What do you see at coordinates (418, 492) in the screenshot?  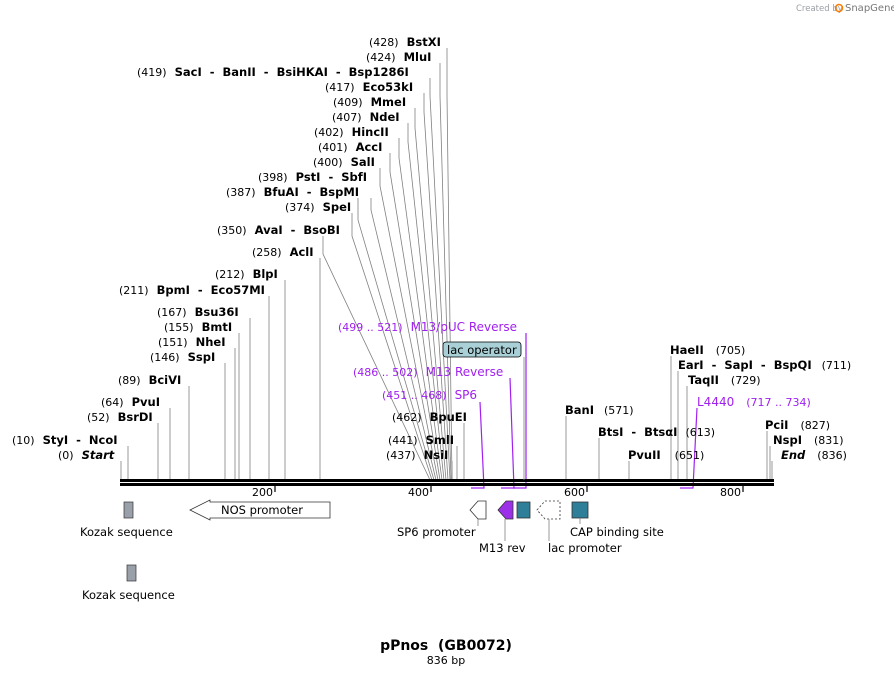 I see `ruler-label-400: 400` at bounding box center [418, 492].